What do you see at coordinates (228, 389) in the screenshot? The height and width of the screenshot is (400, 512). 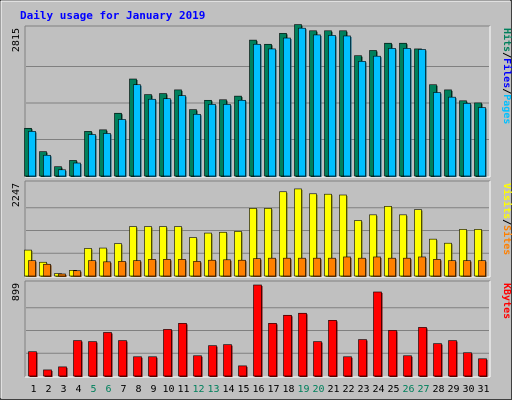 I see `x-tick-label-14: 14` at bounding box center [228, 389].